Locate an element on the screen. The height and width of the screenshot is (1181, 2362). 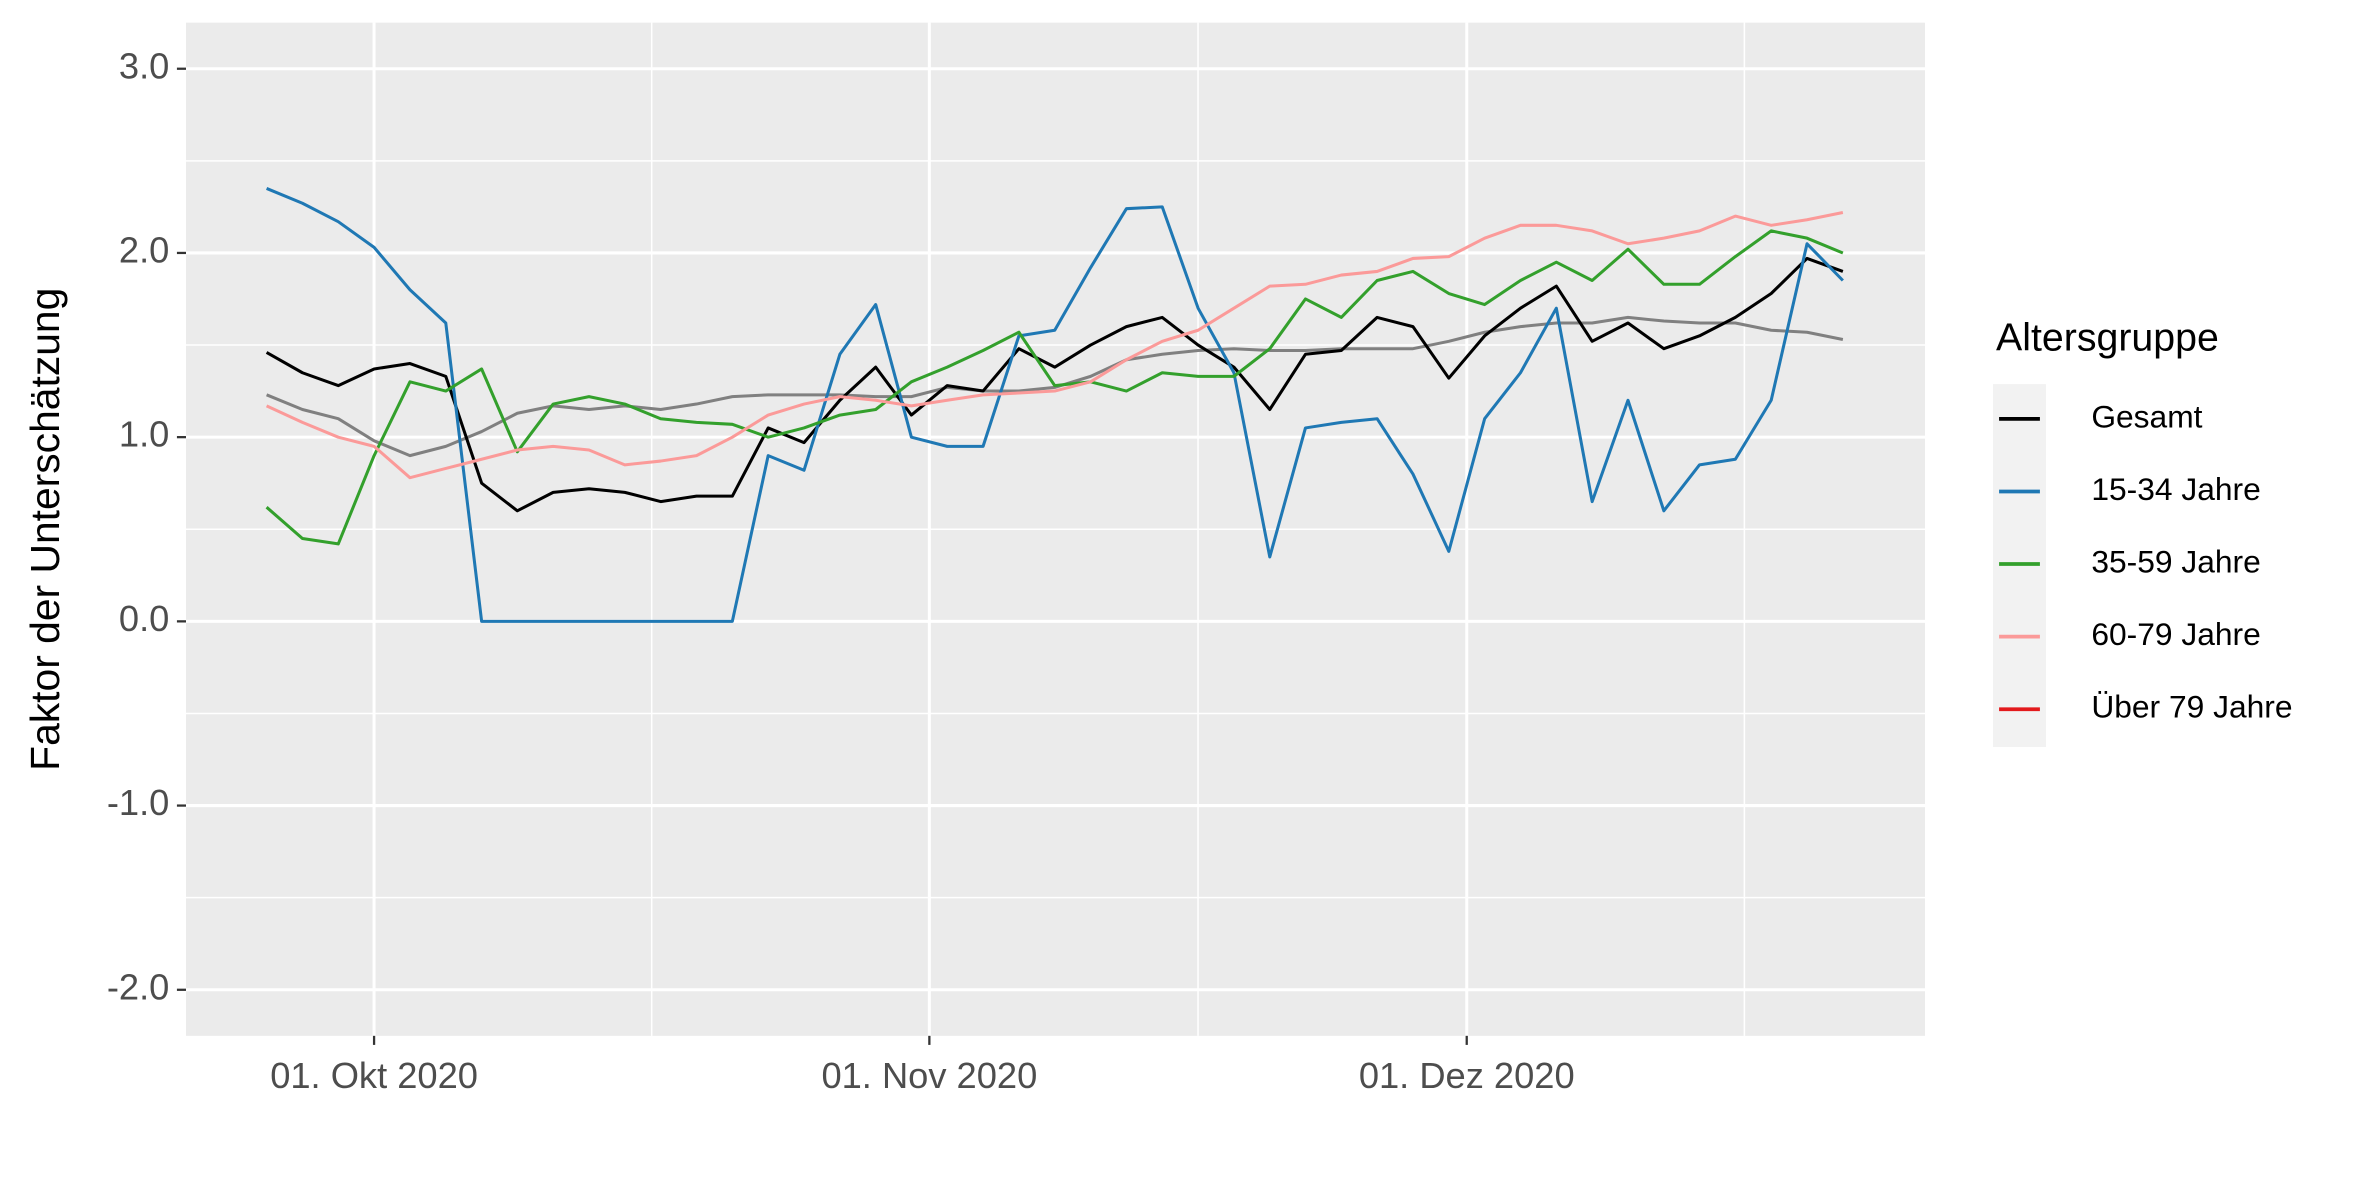
x-tick-label: 01. Dez 2020 is located at coordinates (1467, 1075).